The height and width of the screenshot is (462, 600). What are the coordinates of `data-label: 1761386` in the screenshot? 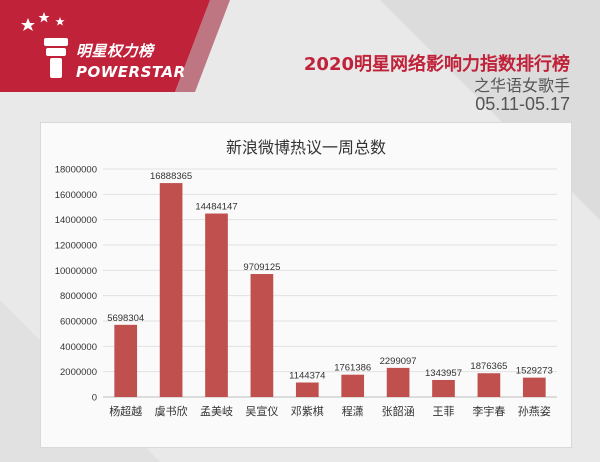 It's located at (352, 368).